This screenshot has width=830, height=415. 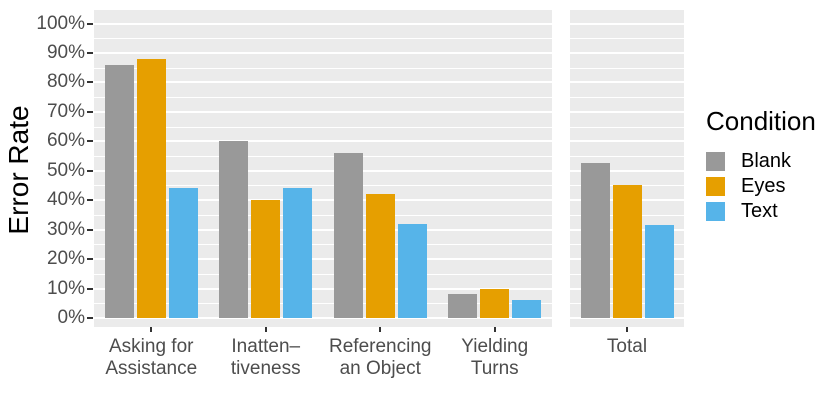 I want to click on y-tick-label: 0%, so click(x=71, y=317).